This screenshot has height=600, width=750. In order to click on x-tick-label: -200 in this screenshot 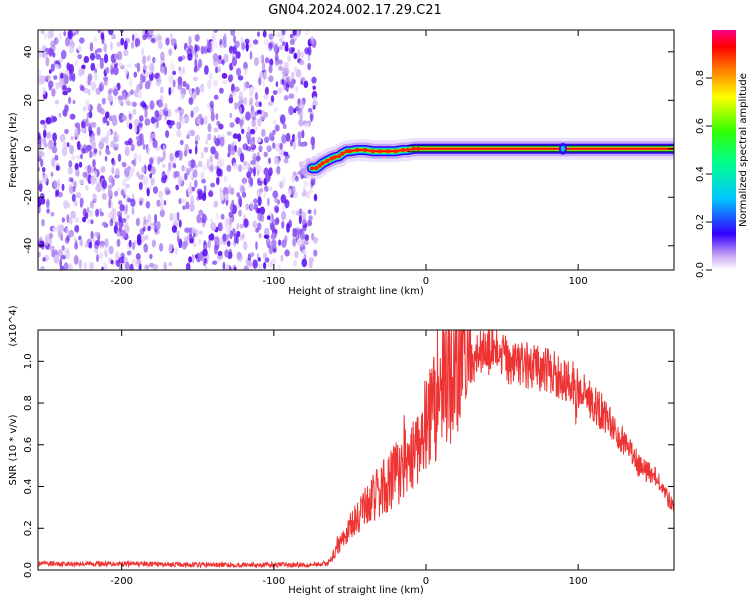, I will do `click(121, 281)`.